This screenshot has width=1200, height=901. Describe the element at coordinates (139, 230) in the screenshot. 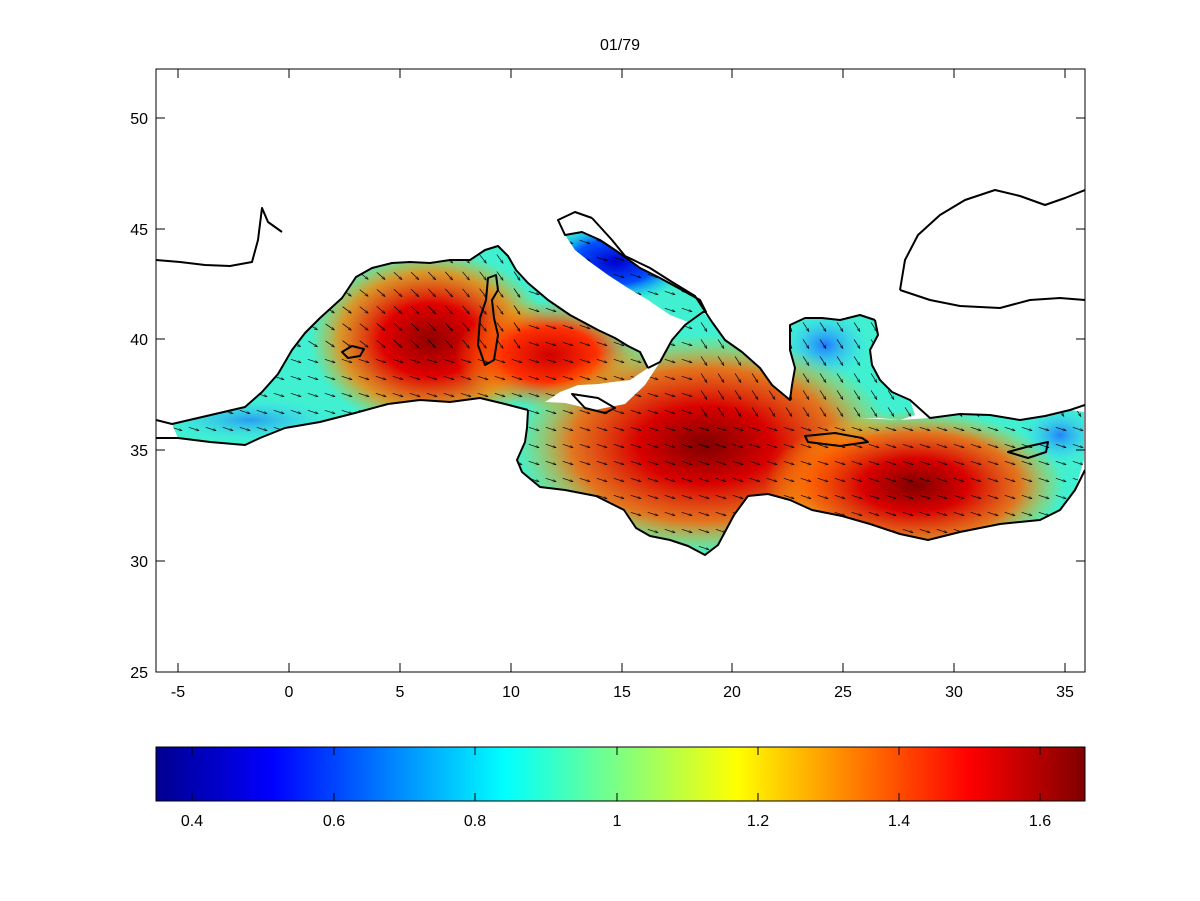

I see `y-tick-label: 45` at that location.